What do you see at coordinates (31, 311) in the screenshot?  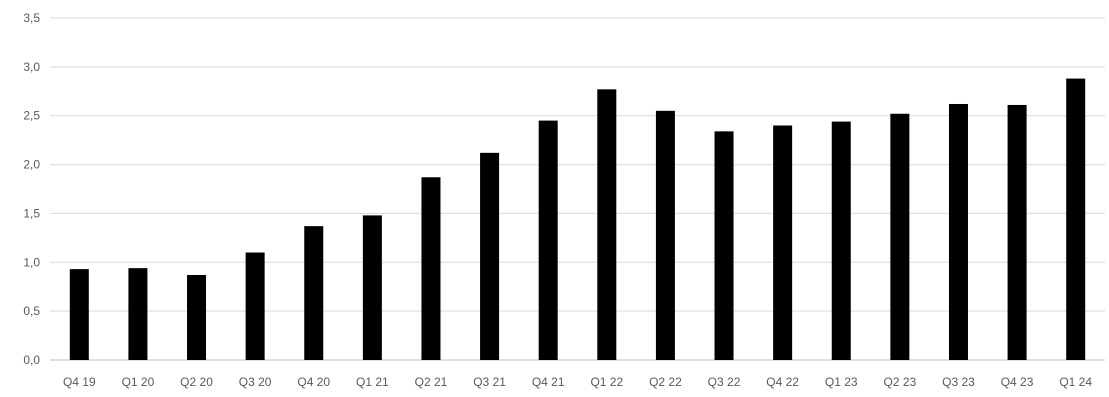 I see `y-tick-label: 0,5` at bounding box center [31, 311].